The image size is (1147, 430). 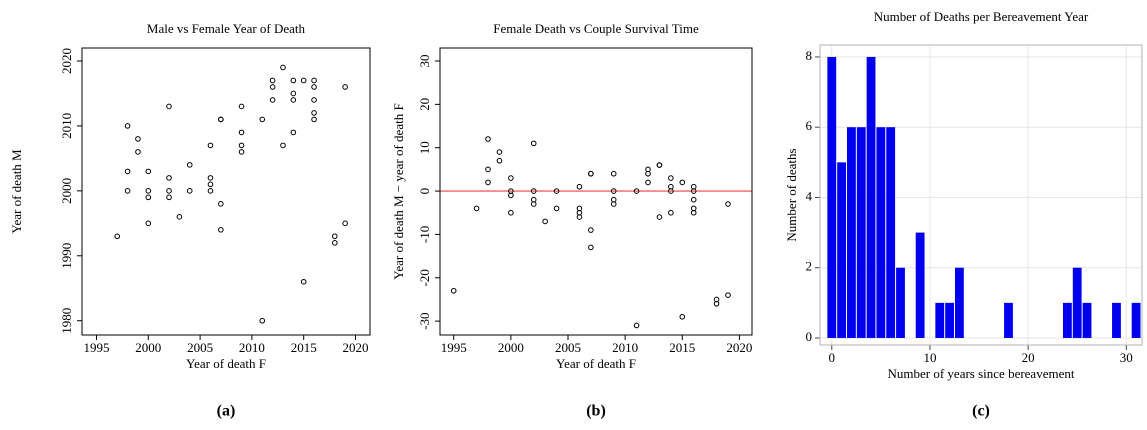 I want to click on y-tick-label: 2000, so click(x=66, y=191).